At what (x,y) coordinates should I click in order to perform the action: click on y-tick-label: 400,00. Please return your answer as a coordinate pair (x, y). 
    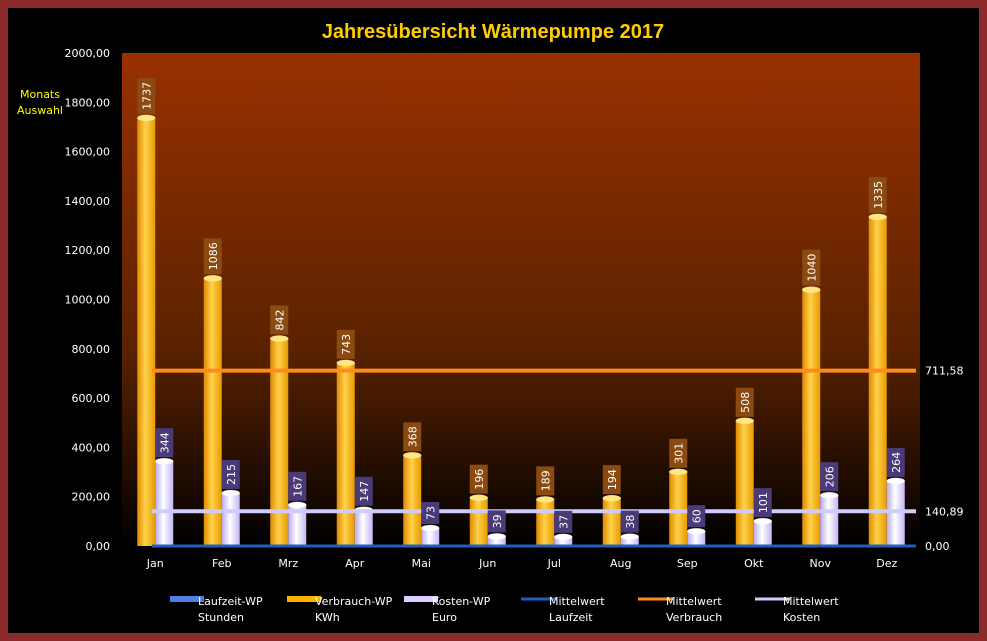
    Looking at the image, I should click on (91, 447).